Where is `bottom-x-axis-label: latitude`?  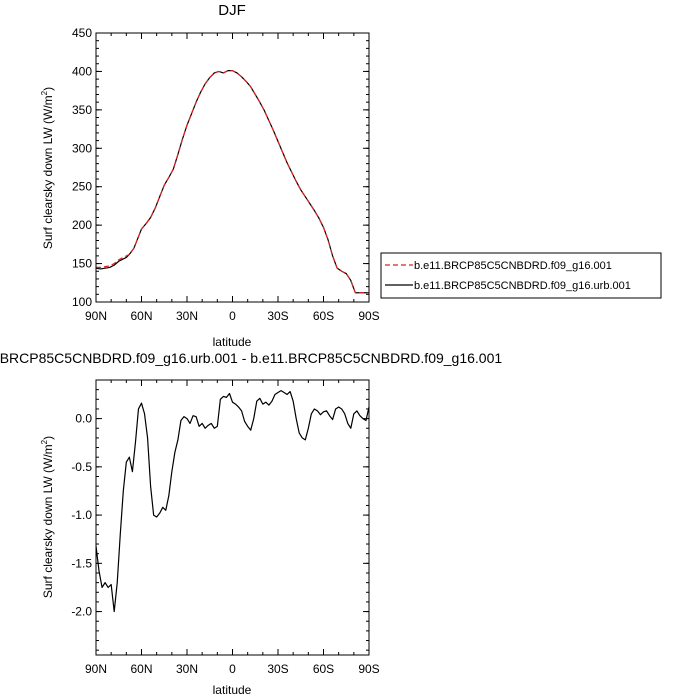 bottom-x-axis-label: latitude is located at coordinates (232, 690).